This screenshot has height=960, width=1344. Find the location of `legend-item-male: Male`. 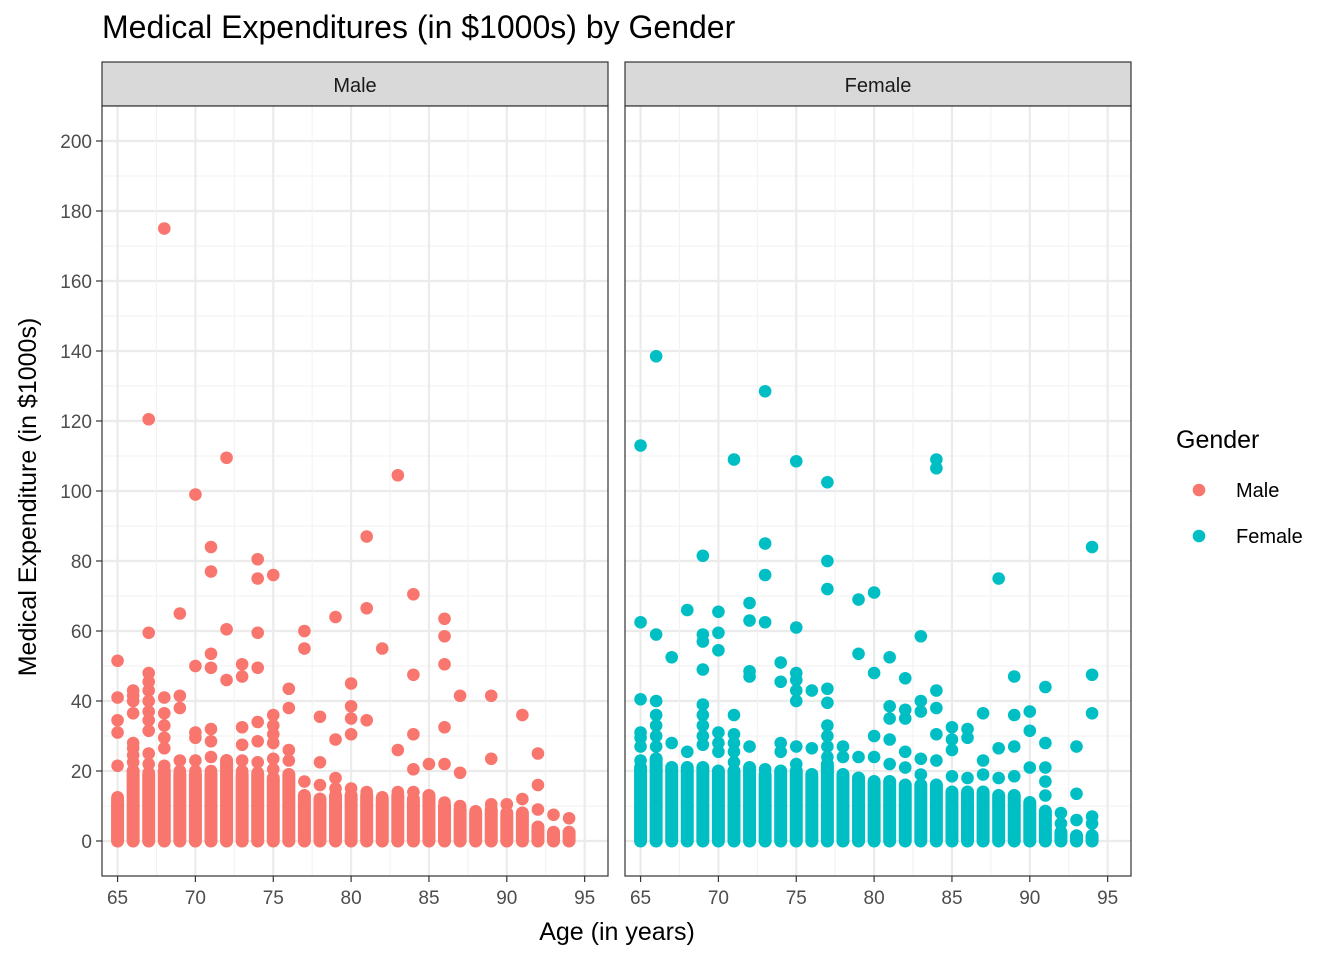

legend-item-male: Male is located at coordinates (1235, 491).